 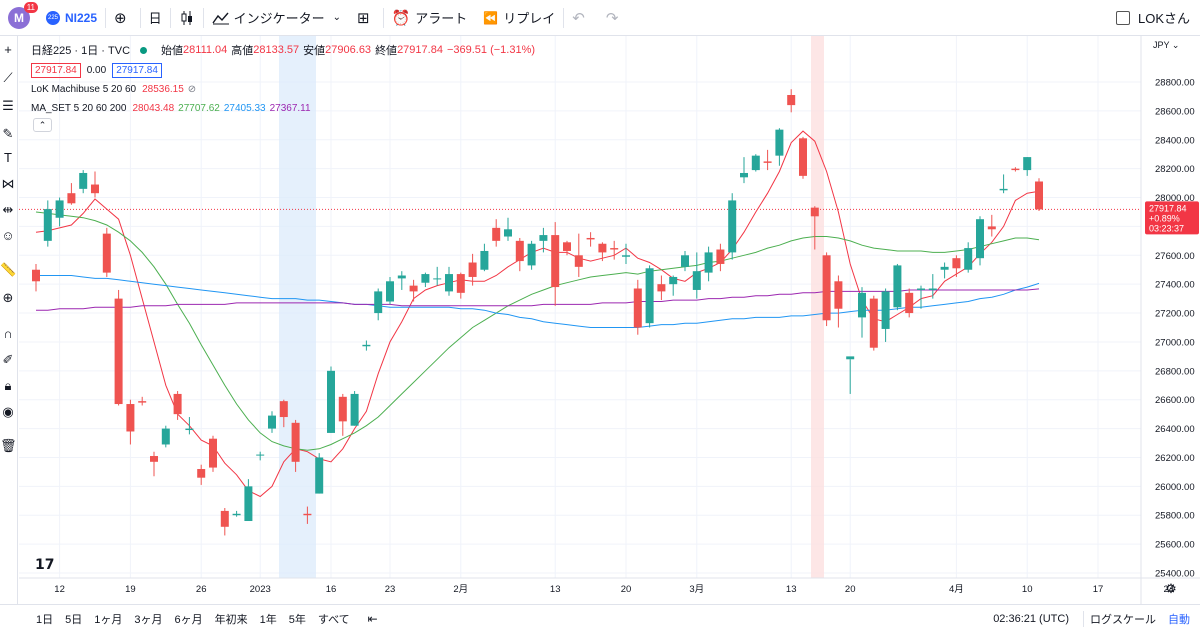 I want to click on range-button: 1日, so click(x=45, y=619).